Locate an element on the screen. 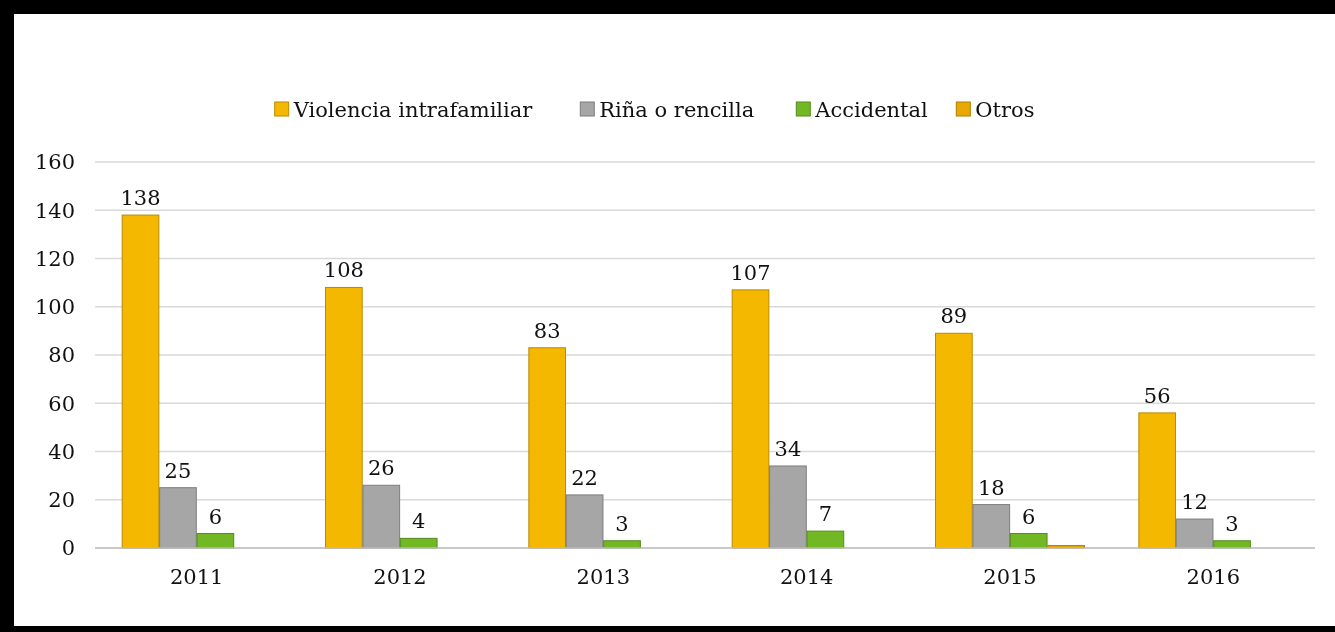 Image resolution: width=1335 pixels, height=632 pixels. data-label: 26 is located at coordinates (381, 468).